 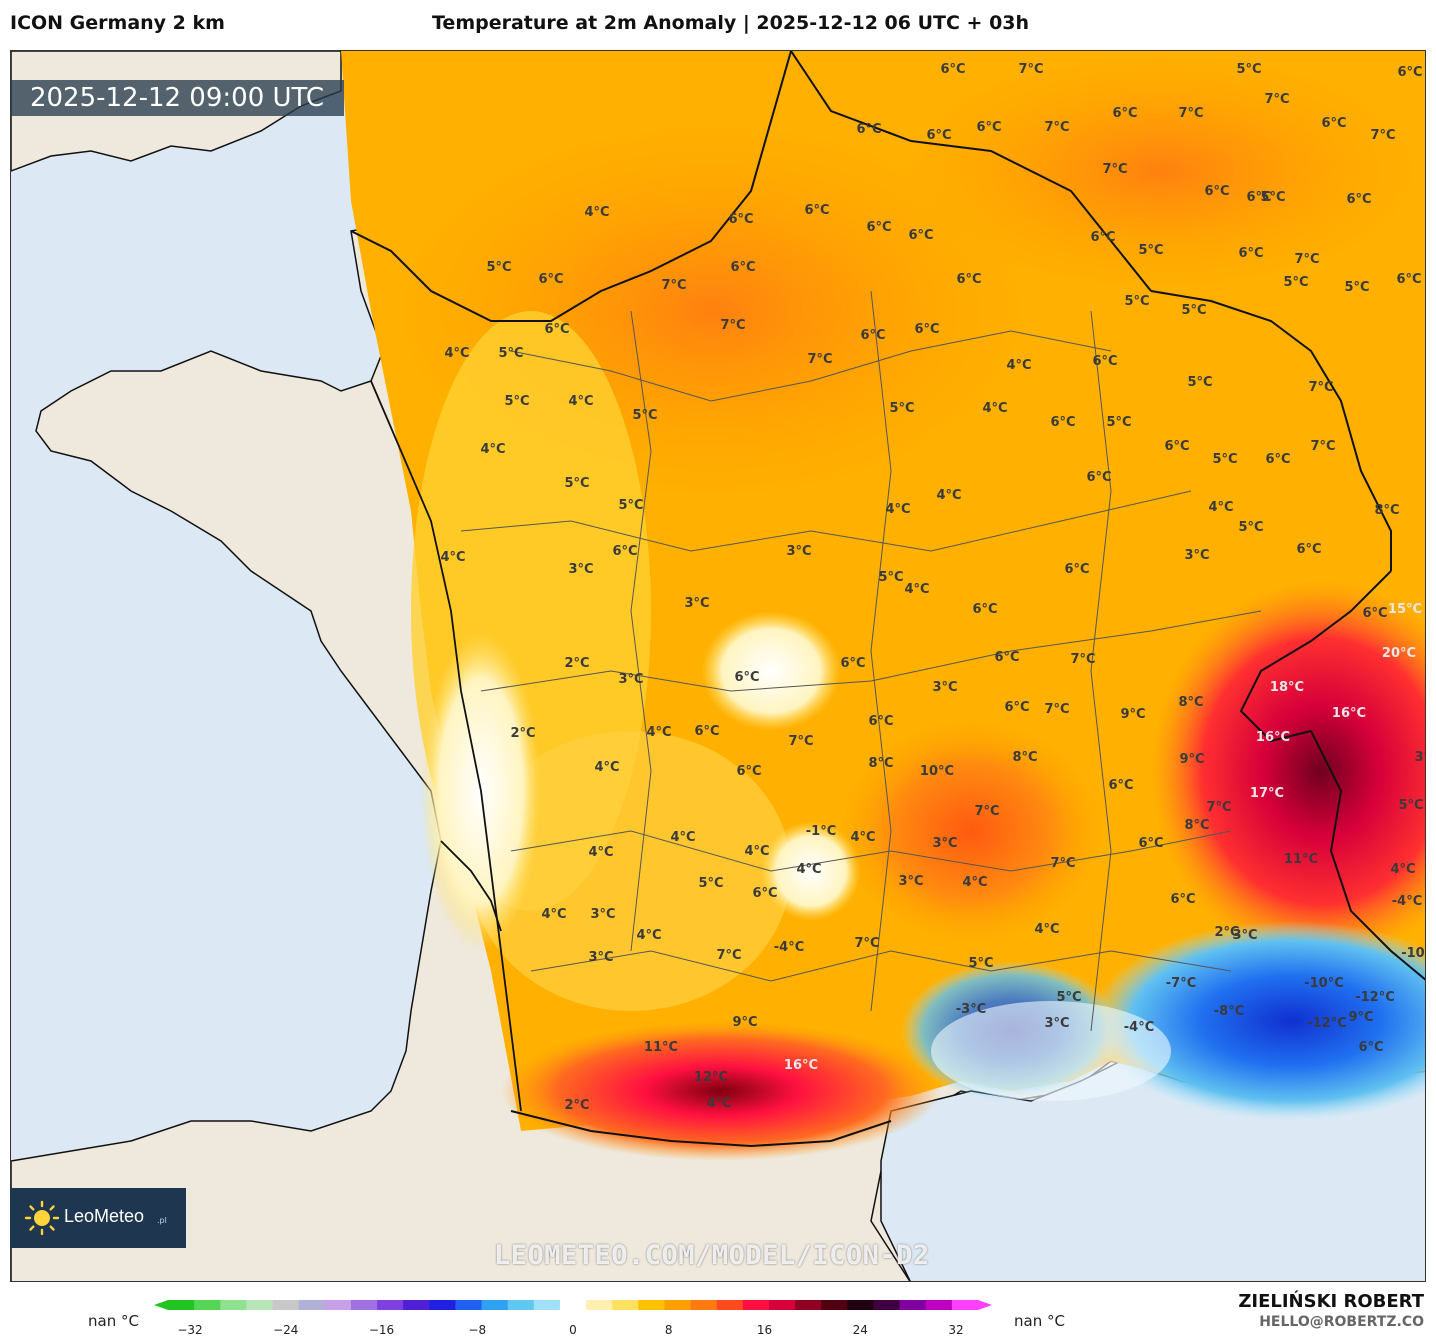 I want to click on author-name: ZIELIŃSKI ROBERT, so click(x=1331, y=1301).